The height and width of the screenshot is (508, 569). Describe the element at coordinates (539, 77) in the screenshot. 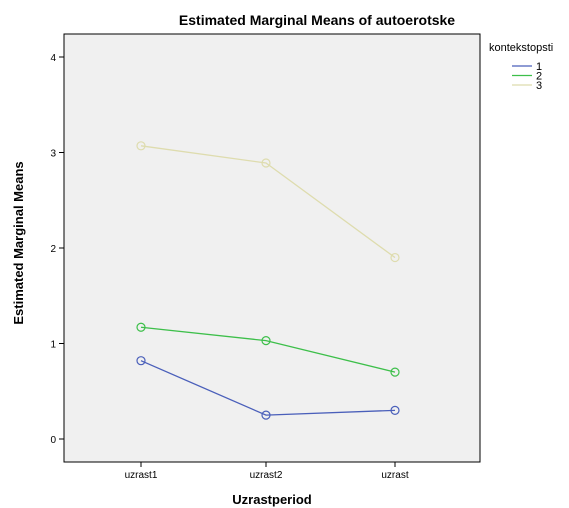

I see `legend-item-label: 2` at that location.